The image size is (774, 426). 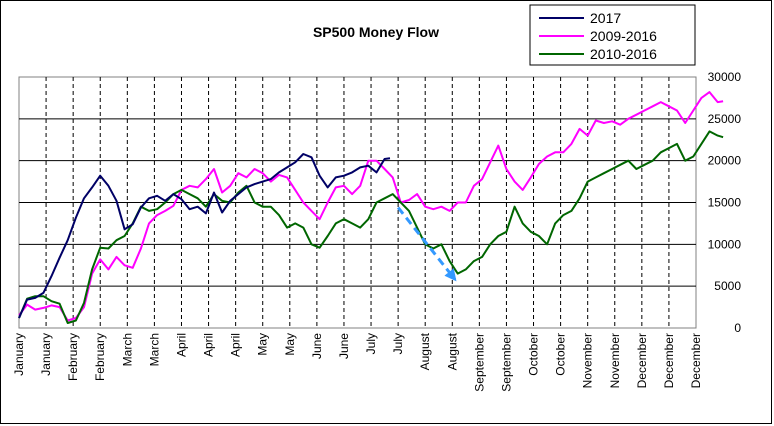 I want to click on legend-label-2017: 2017, so click(x=605, y=18).